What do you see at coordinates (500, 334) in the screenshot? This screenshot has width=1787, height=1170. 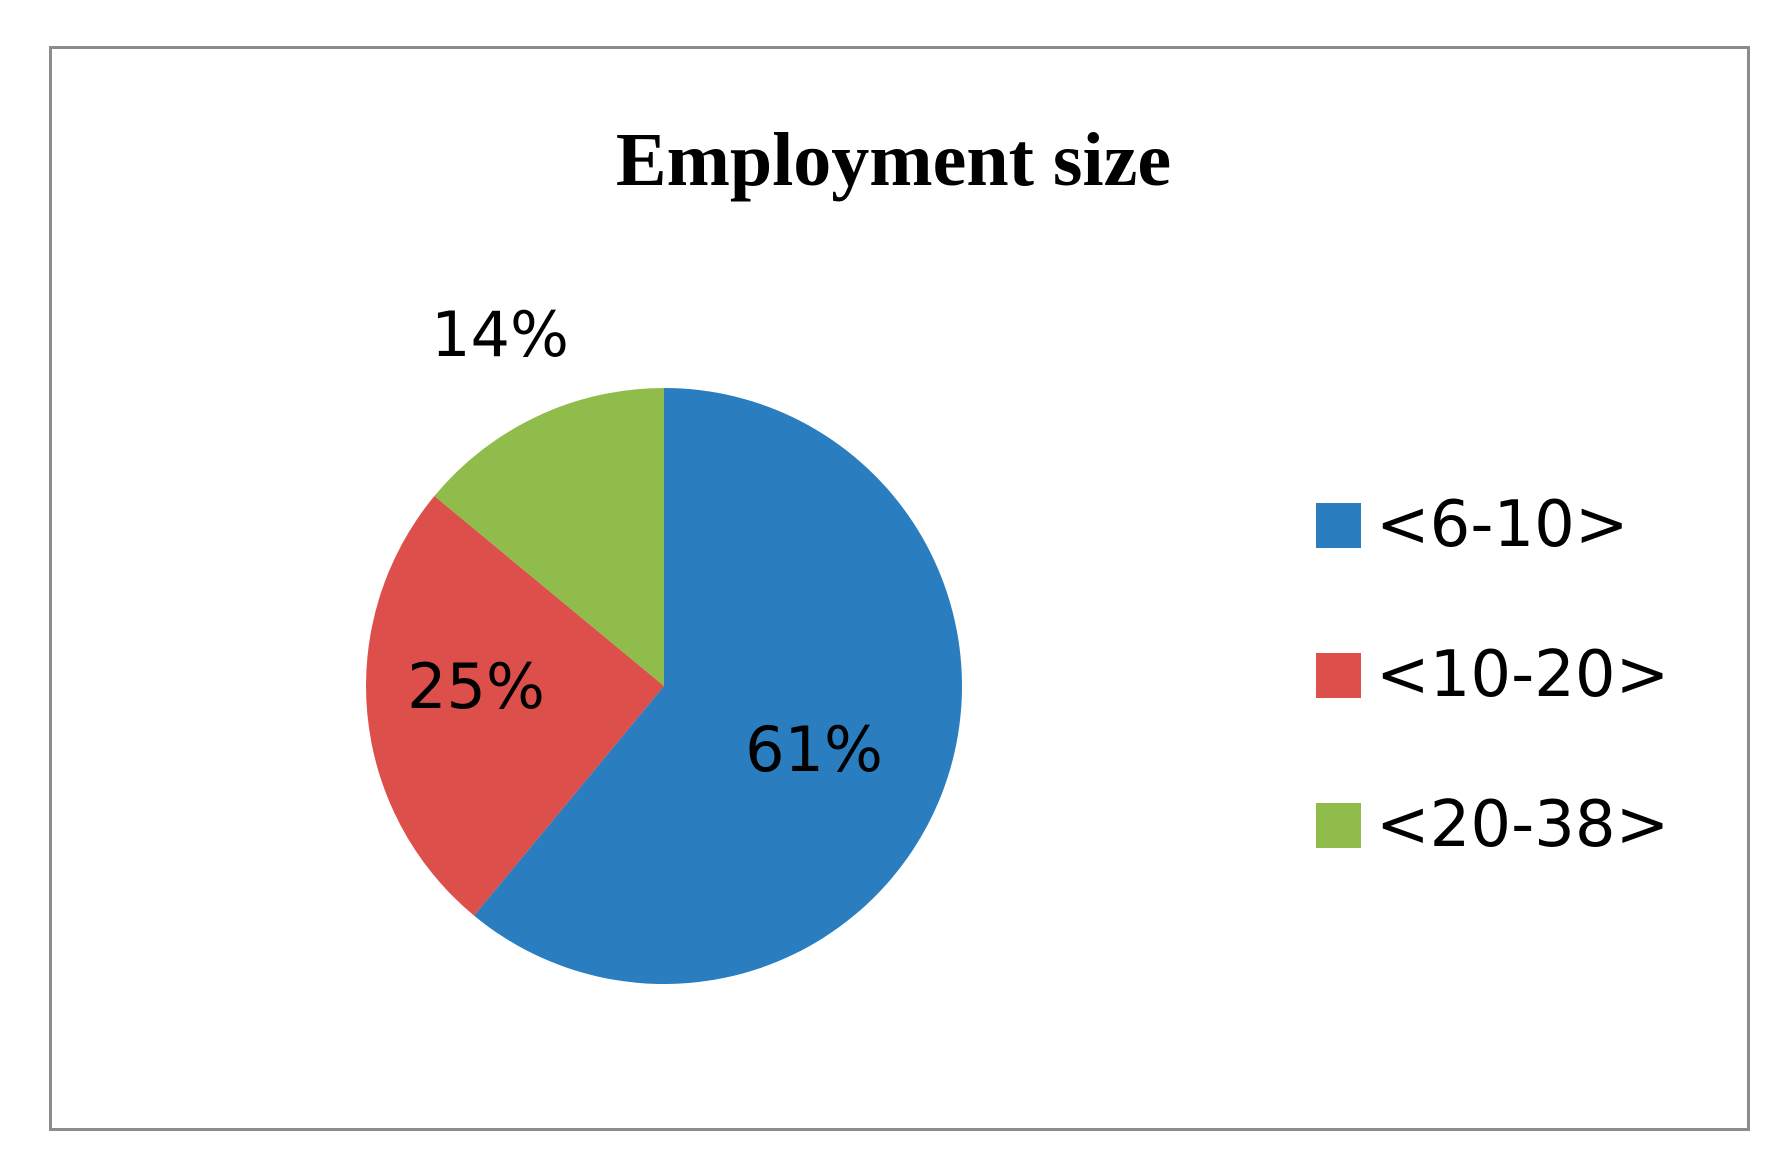 I see `data-label: 14%` at bounding box center [500, 334].